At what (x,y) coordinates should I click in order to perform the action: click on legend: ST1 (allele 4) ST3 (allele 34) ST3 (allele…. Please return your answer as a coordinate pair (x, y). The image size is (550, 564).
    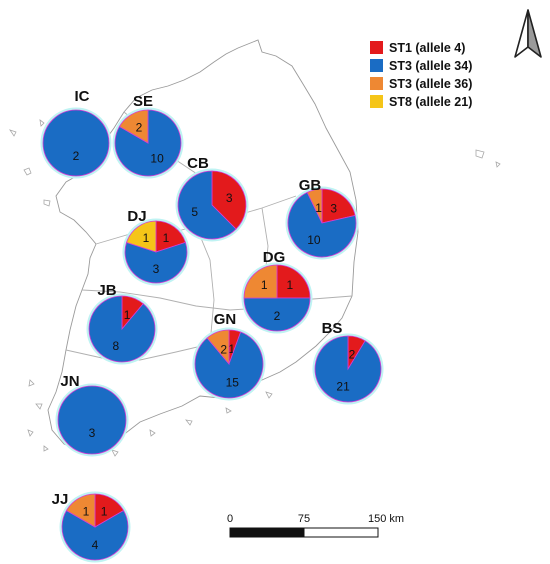
    Looking at the image, I should click on (421, 75).